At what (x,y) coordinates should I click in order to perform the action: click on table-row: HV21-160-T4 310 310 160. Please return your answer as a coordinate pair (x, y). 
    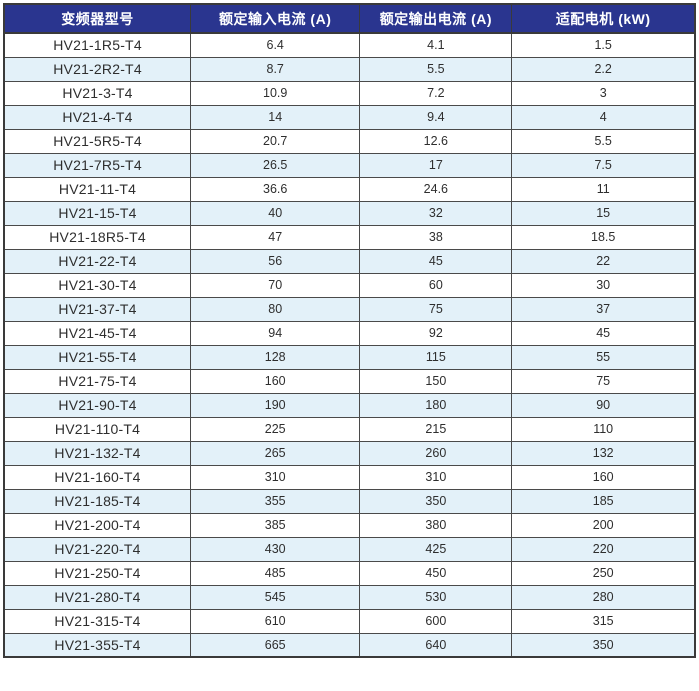
    Looking at the image, I should click on (349, 477).